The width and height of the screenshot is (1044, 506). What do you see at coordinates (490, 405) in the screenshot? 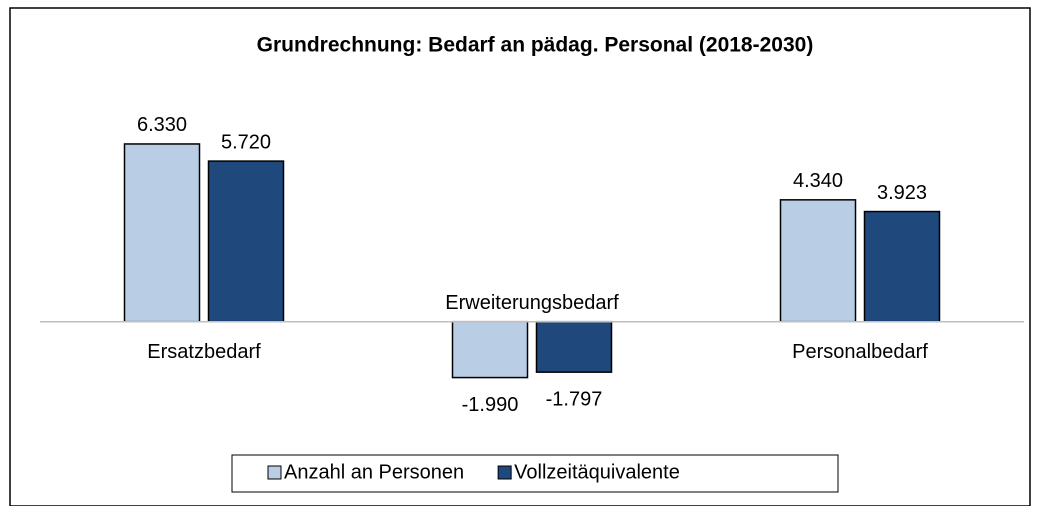
I see `value-label: -1.990` at bounding box center [490, 405].